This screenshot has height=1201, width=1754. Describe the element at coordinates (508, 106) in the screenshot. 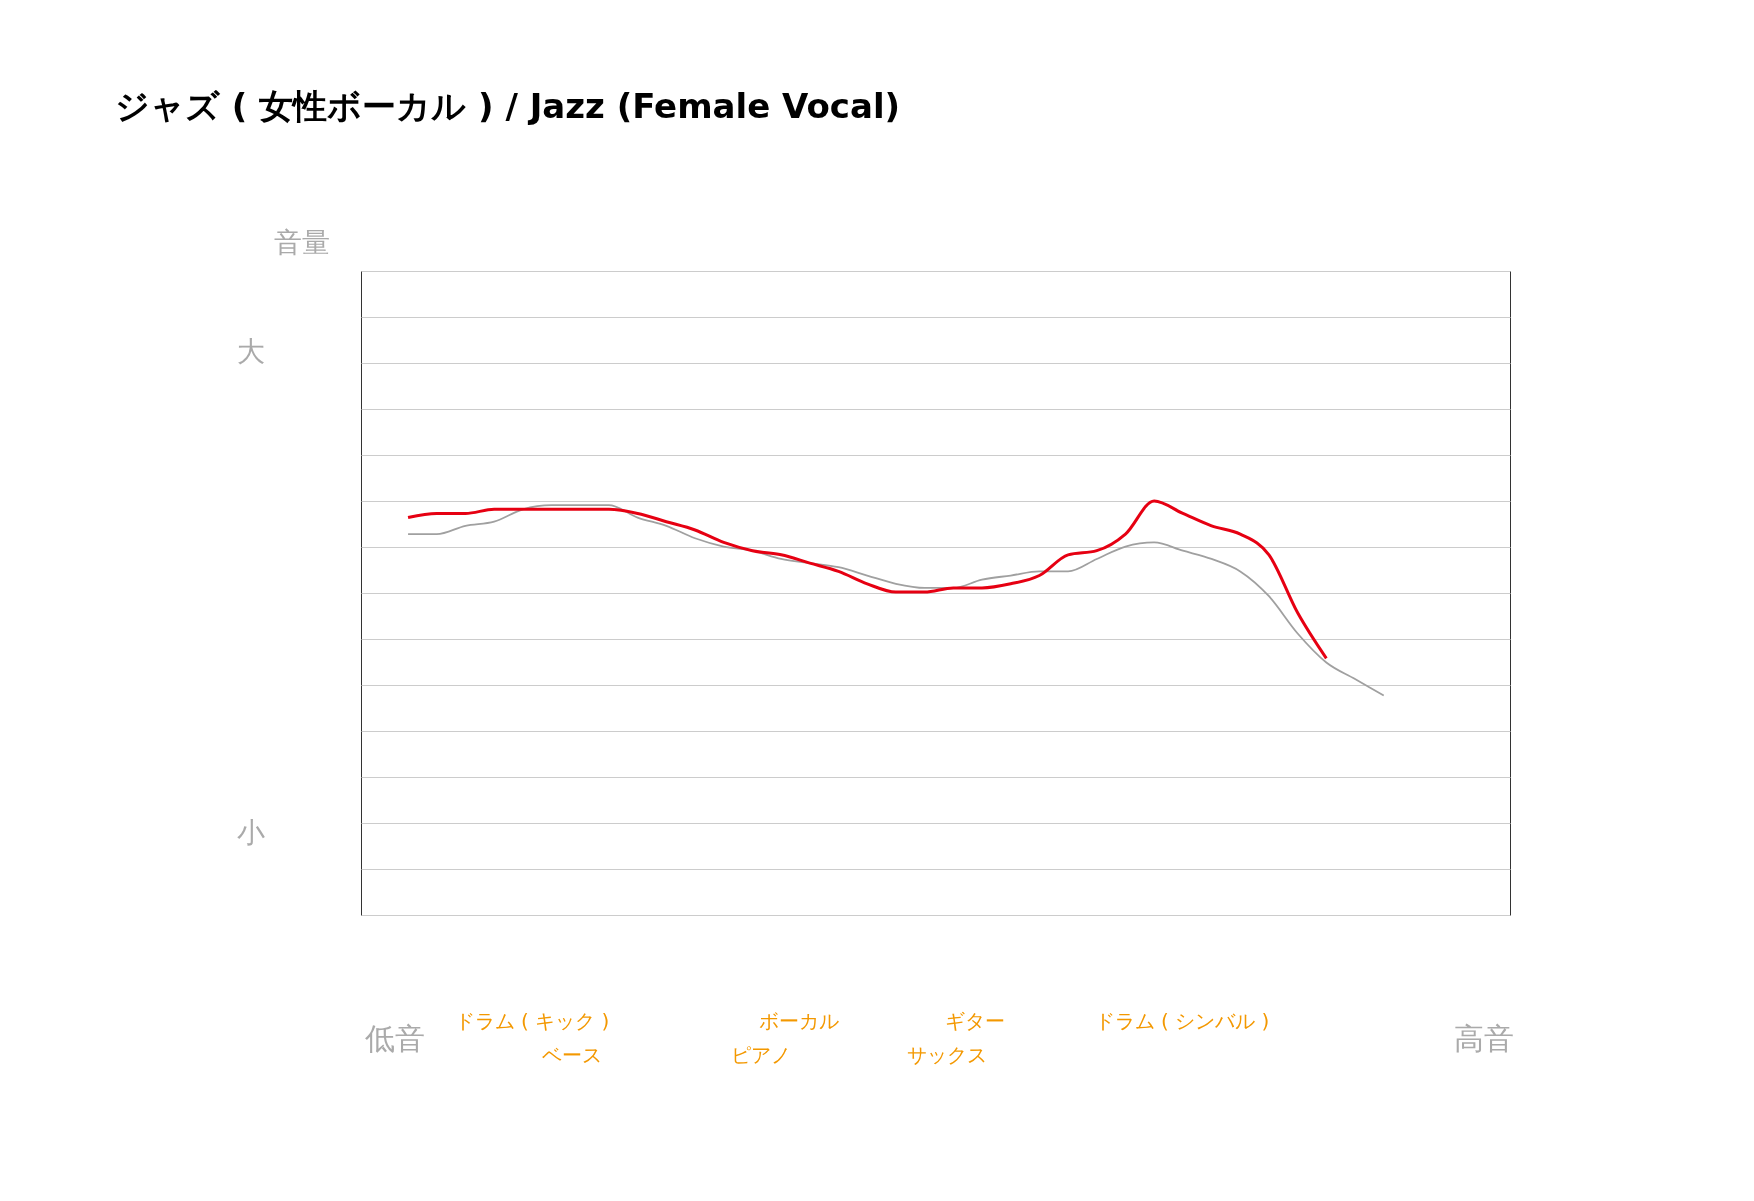

I see `chart-title: ジャズ ( 女性ボーカル ) / Jazz (Female Vocal)` at that location.